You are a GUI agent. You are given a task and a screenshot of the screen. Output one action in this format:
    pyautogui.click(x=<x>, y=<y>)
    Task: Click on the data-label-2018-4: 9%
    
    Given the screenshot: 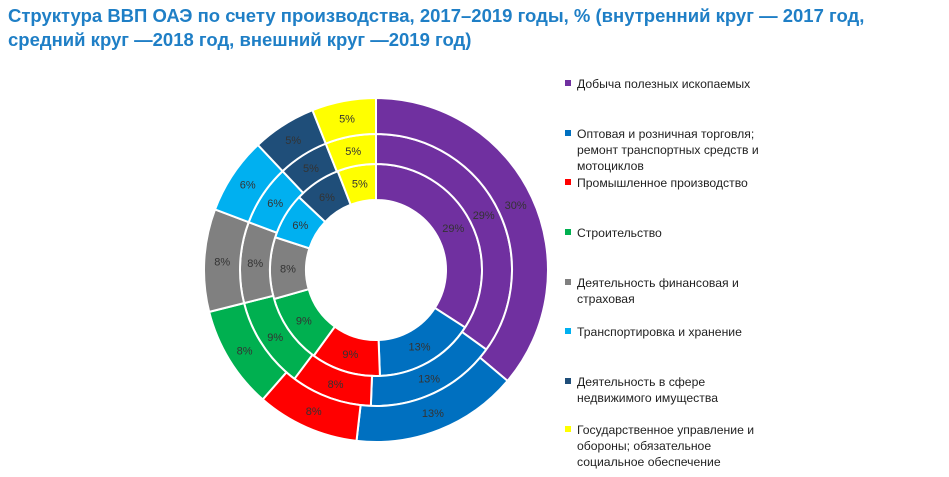 What is the action you would take?
    pyautogui.click(x=275, y=338)
    